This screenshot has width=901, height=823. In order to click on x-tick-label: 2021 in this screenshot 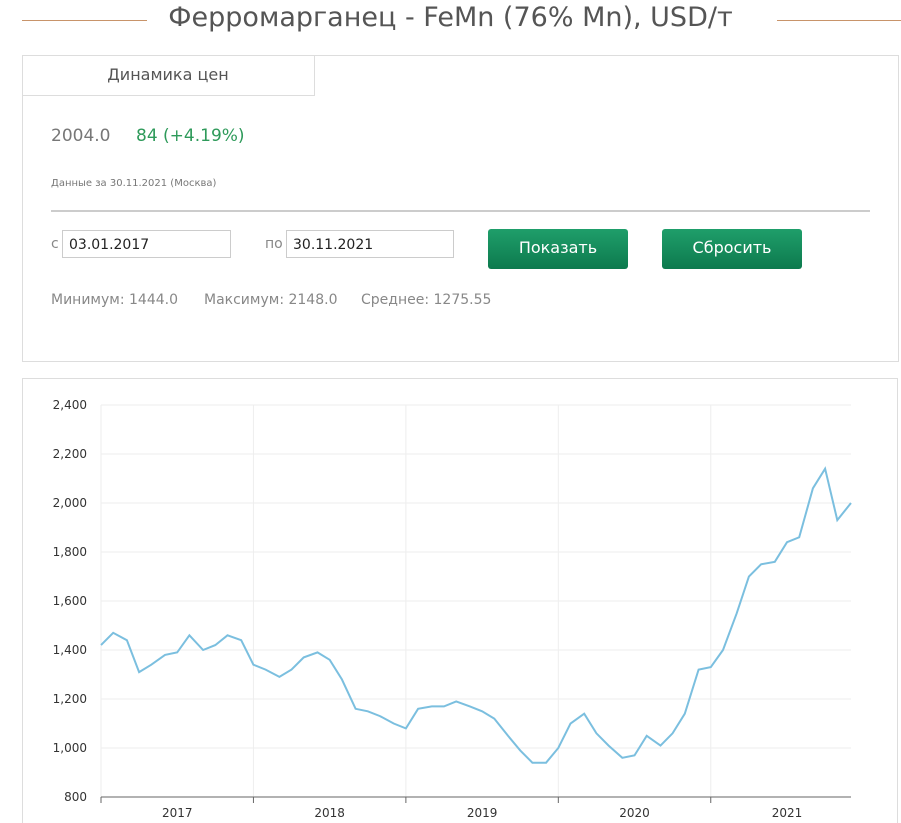, I will do `click(787, 813)`.